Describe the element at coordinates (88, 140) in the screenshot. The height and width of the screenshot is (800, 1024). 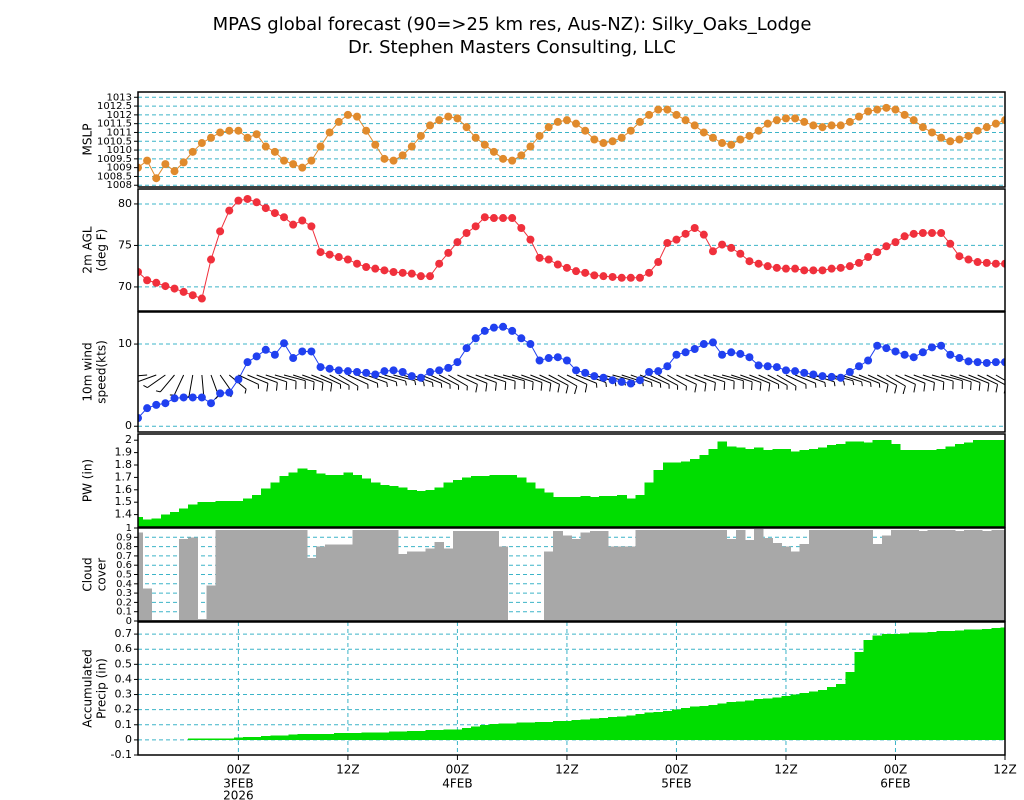
I see `y-axis-label: MSLP` at that location.